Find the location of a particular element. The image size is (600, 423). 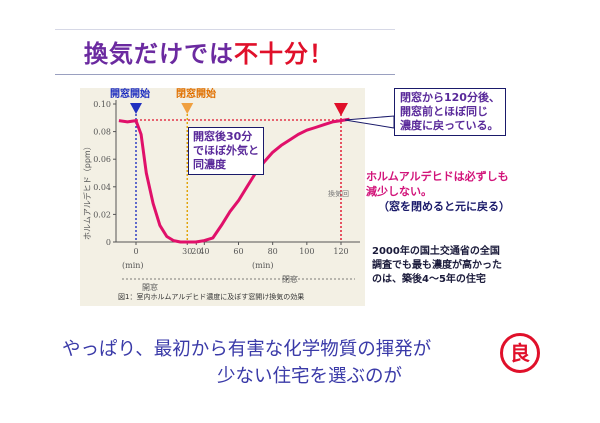

survey-note-line-2: 調査でも最も濃度が高かった is located at coordinates (437, 265).